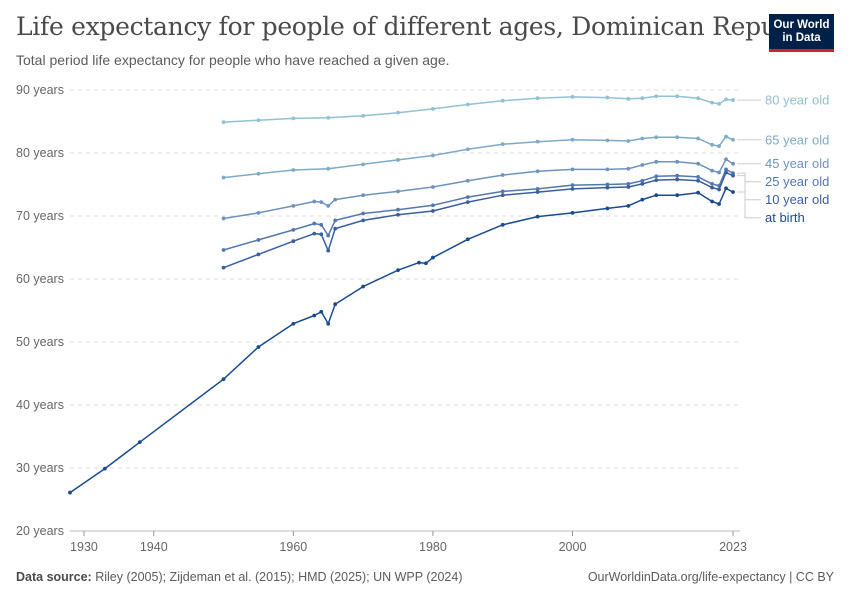  Describe the element at coordinates (733, 547) in the screenshot. I see `x-tick-label: 2023` at that location.